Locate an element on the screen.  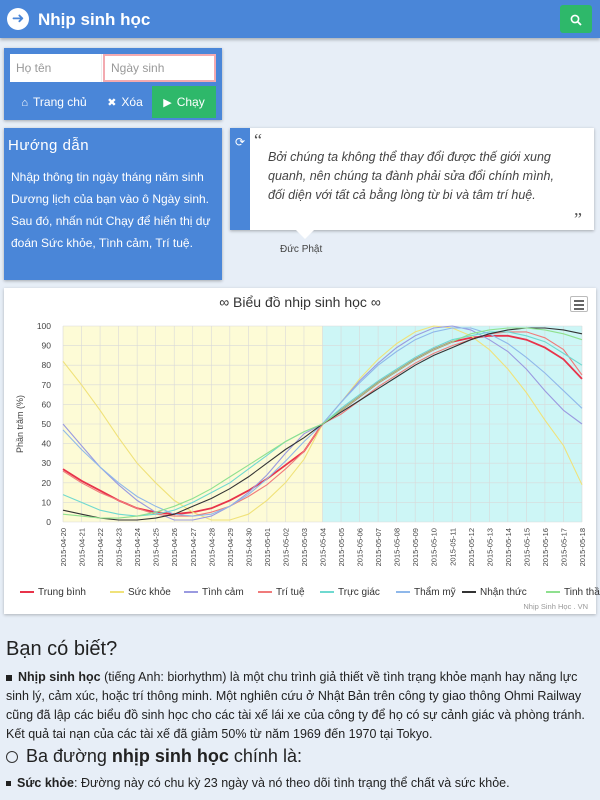
x-tick-label: 2015-05-12 is located at coordinates (471, 547).